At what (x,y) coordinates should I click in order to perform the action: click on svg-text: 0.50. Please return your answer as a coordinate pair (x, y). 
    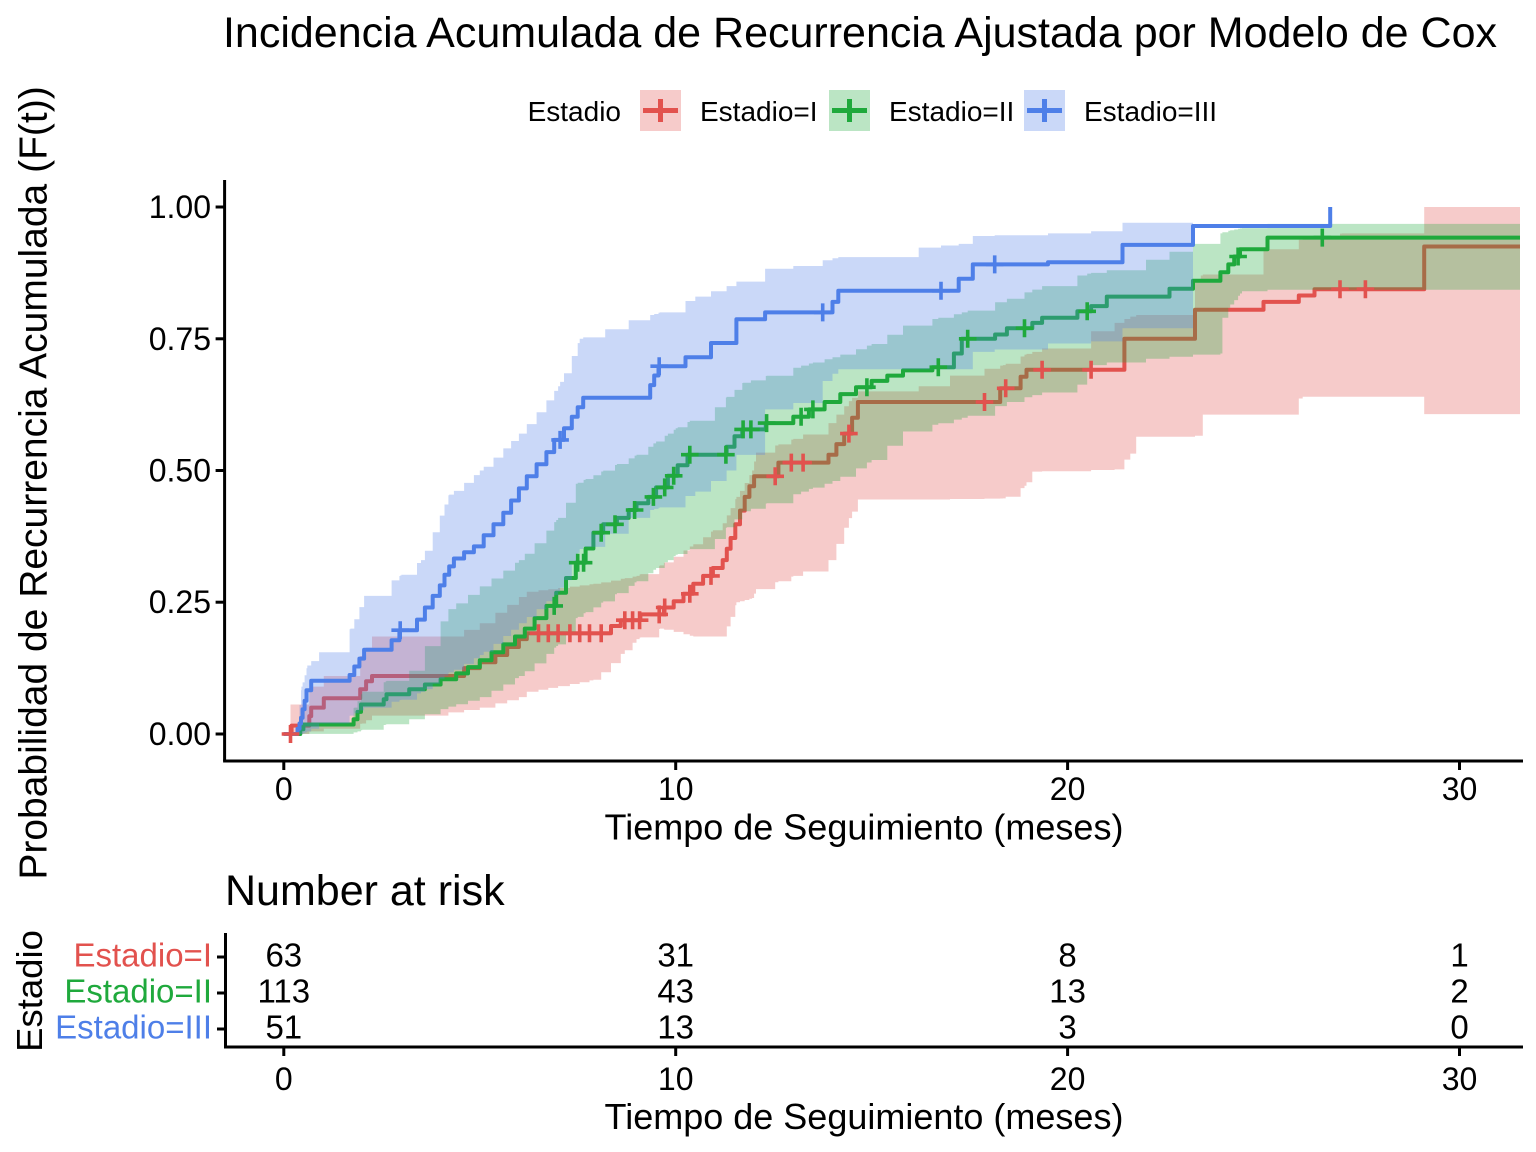
    Looking at the image, I should click on (180, 471).